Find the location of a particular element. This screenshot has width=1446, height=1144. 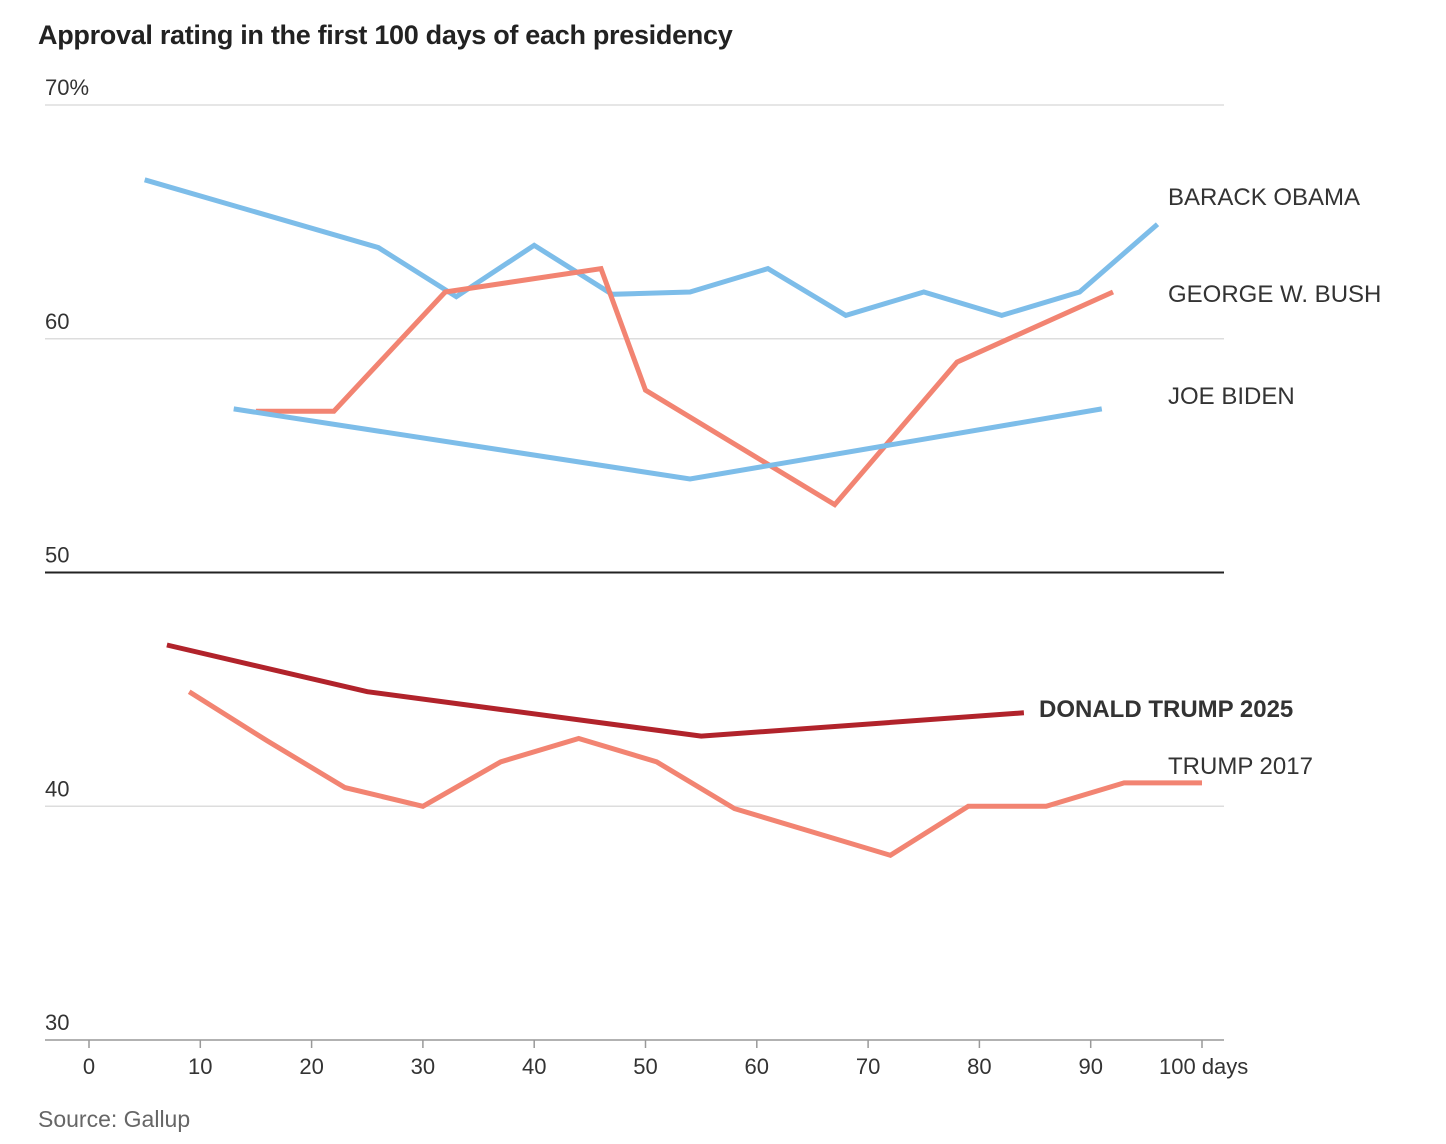

x-tick-label: 0 is located at coordinates (89, 1066).